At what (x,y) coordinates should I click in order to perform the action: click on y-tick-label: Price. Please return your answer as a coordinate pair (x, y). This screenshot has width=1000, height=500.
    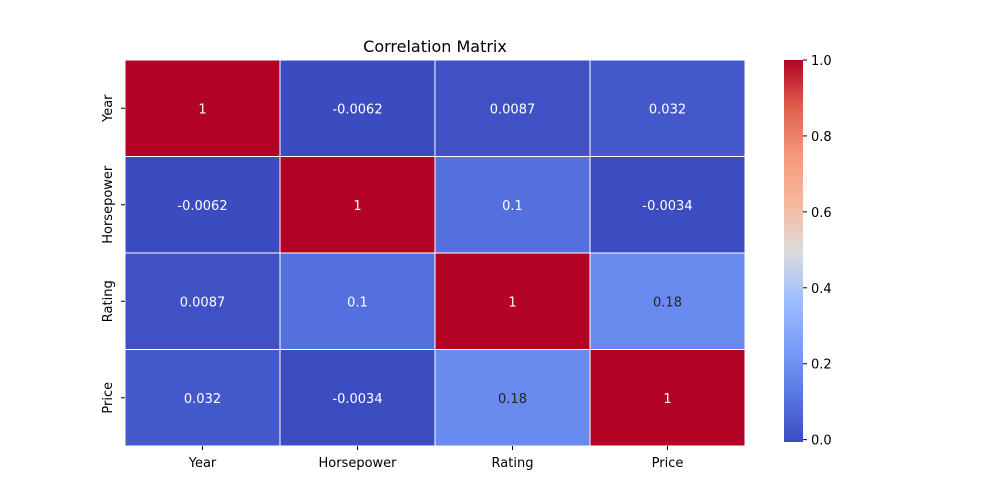
    Looking at the image, I should click on (108, 398).